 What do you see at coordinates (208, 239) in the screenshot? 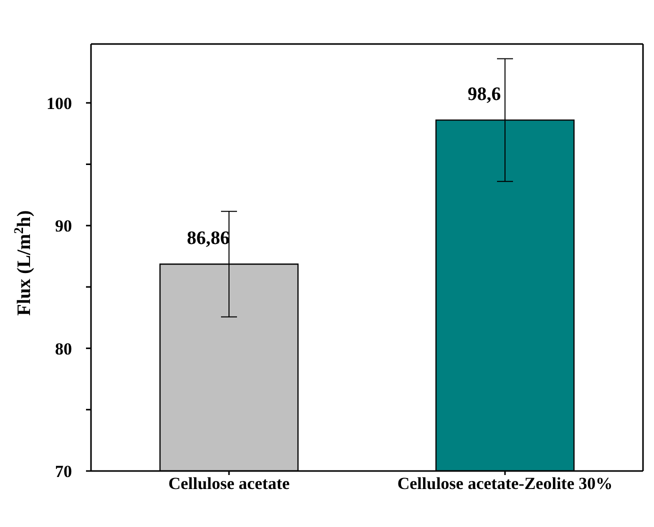
I see `data-label: 86,86` at bounding box center [208, 239].